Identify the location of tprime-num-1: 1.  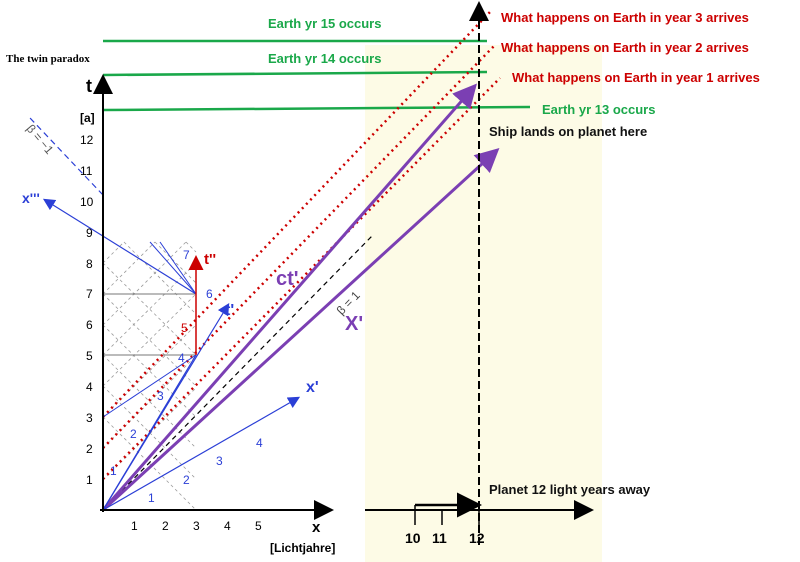
(113, 471).